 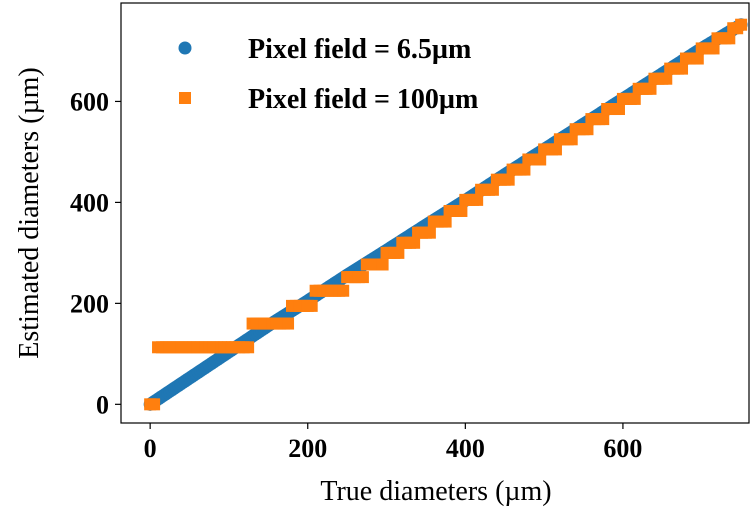 I want to click on legend-label: Pixel field = 100µm, so click(x=363, y=99).